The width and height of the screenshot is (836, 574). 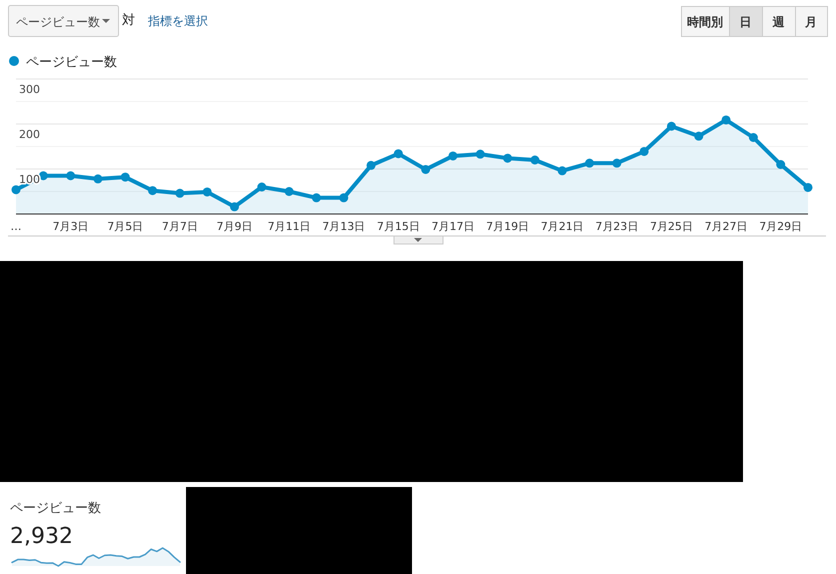 I want to click on x-tick-label: 7月27日, so click(x=726, y=226).